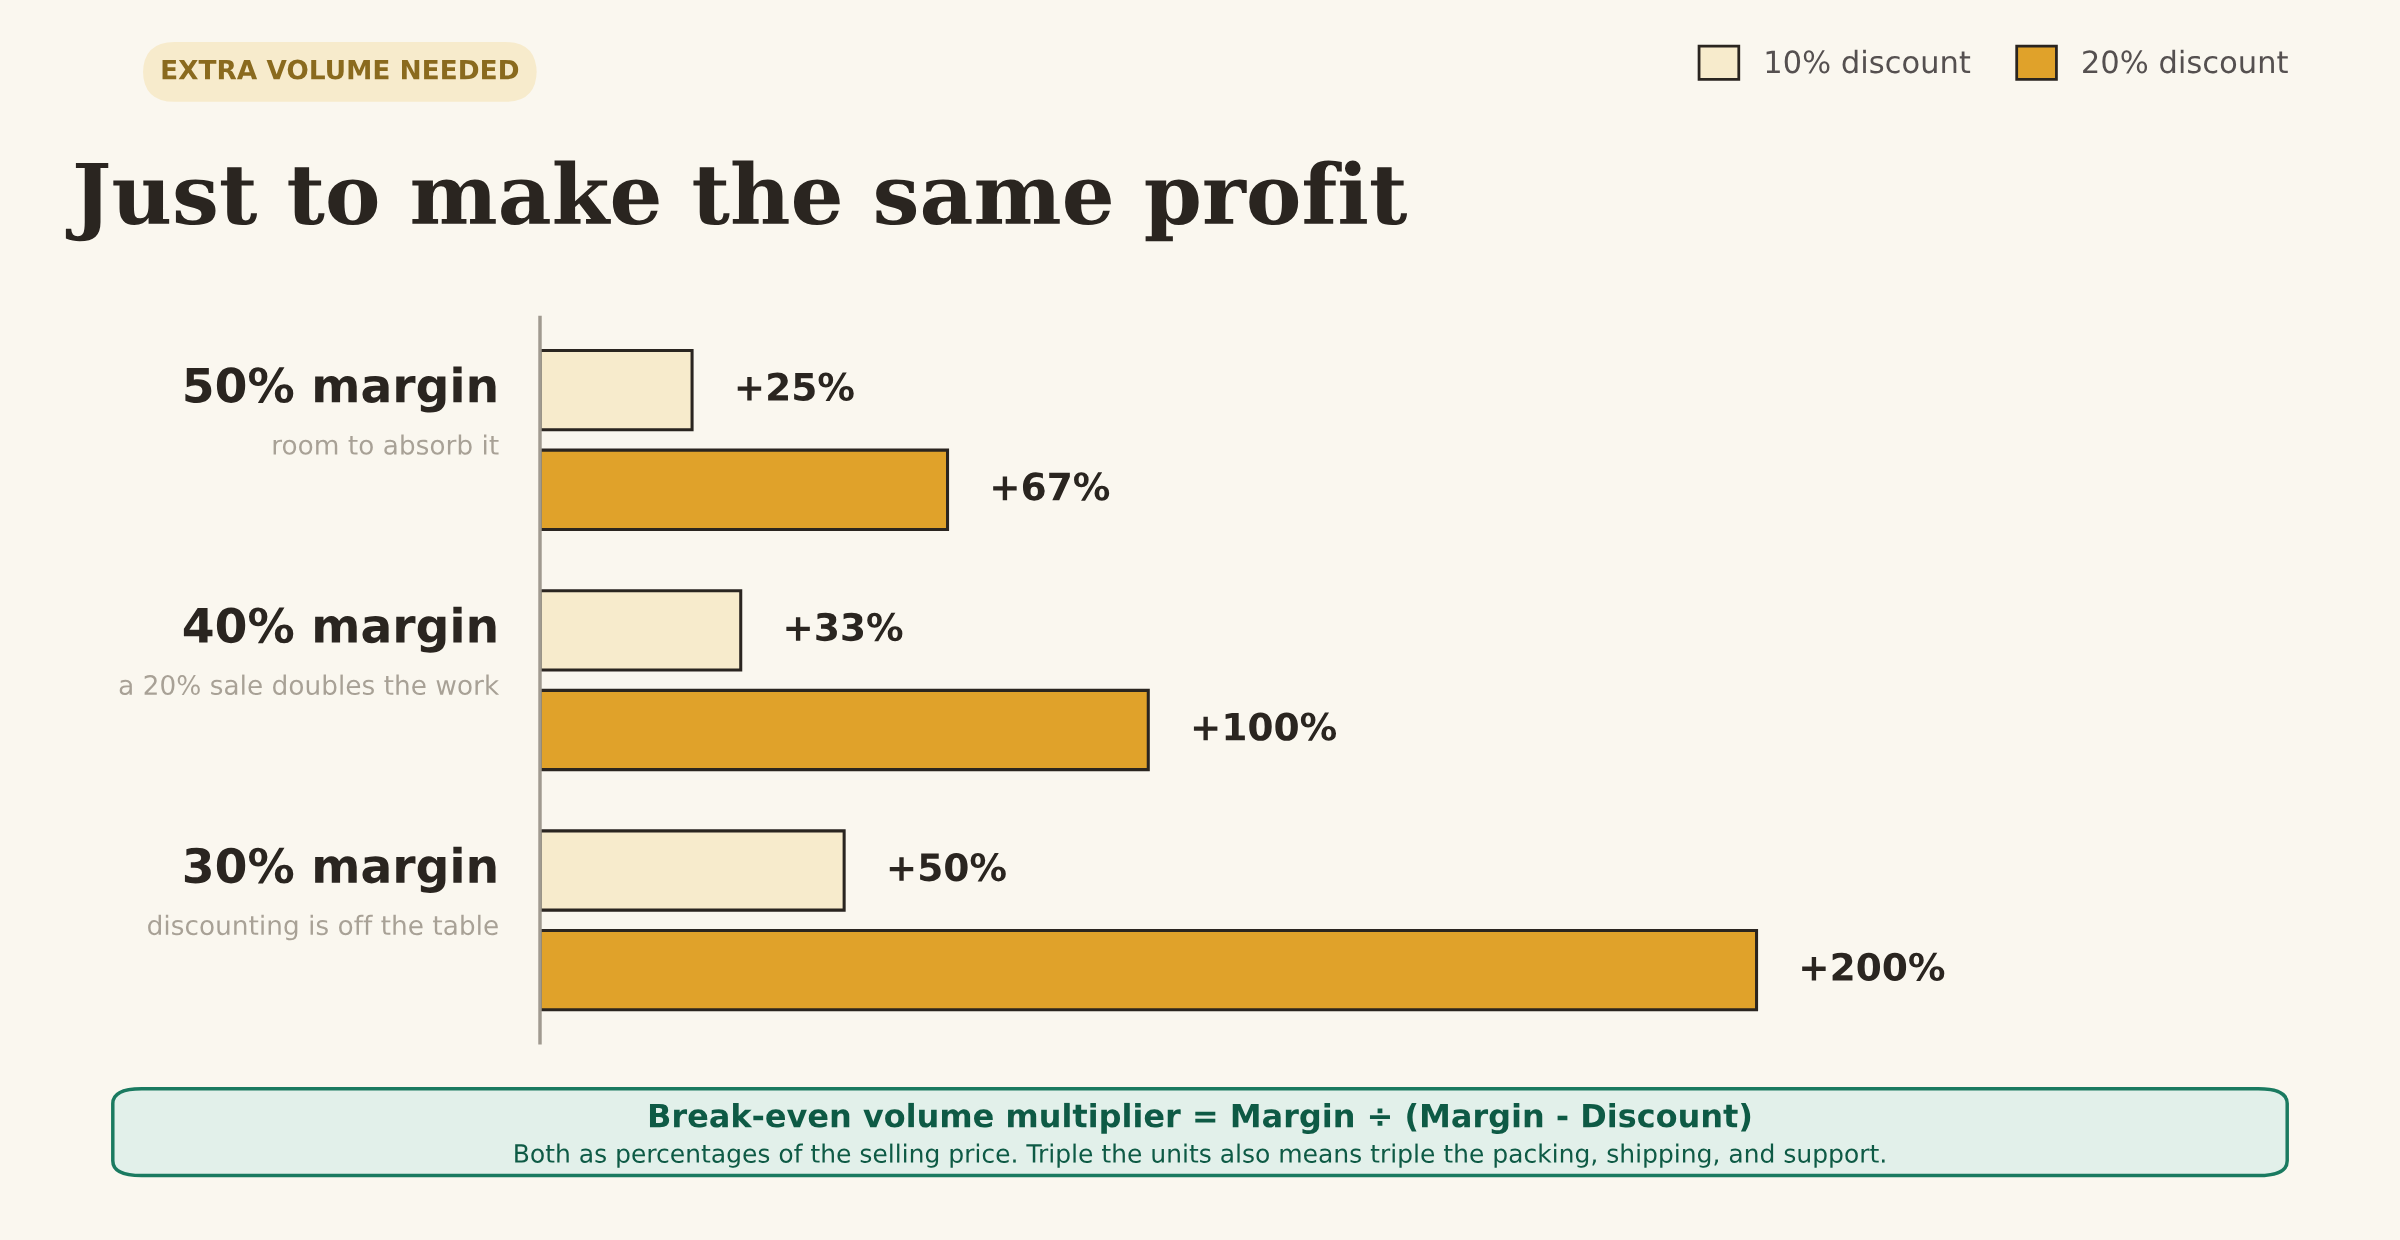  I want to click on chart-title: Just to make the same profit, so click(736, 201).